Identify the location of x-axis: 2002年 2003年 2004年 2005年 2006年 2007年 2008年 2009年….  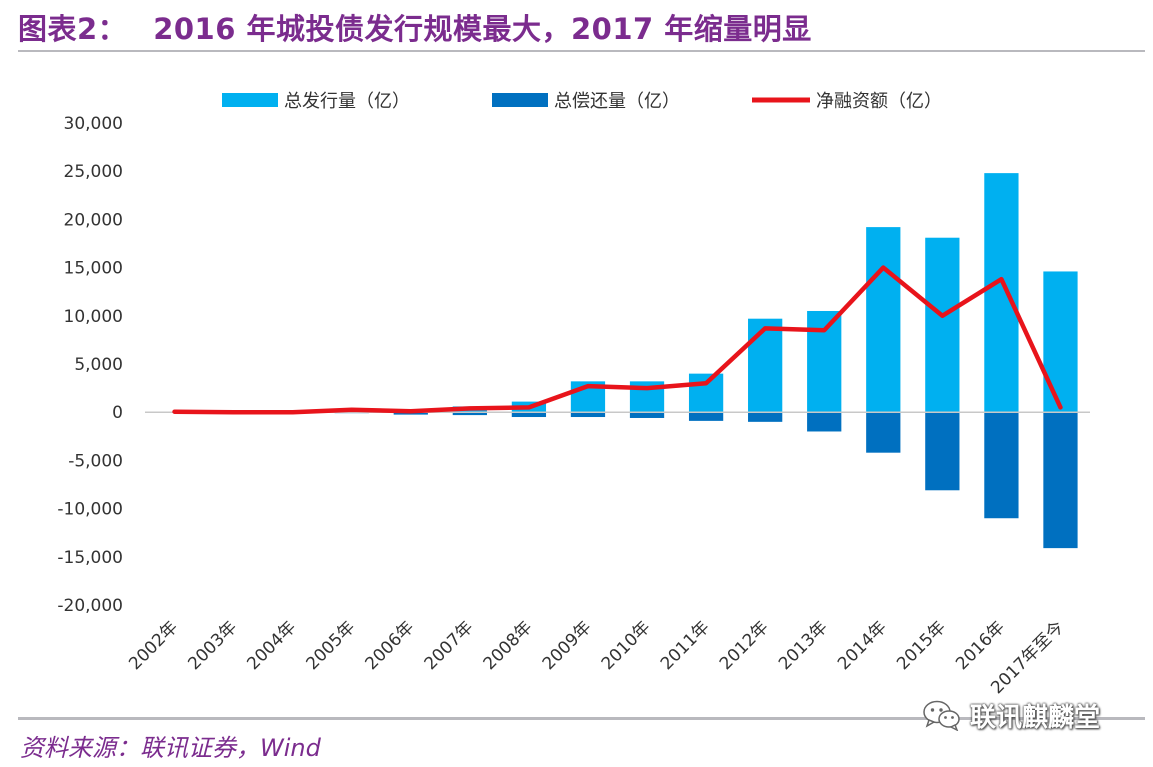
(596, 657).